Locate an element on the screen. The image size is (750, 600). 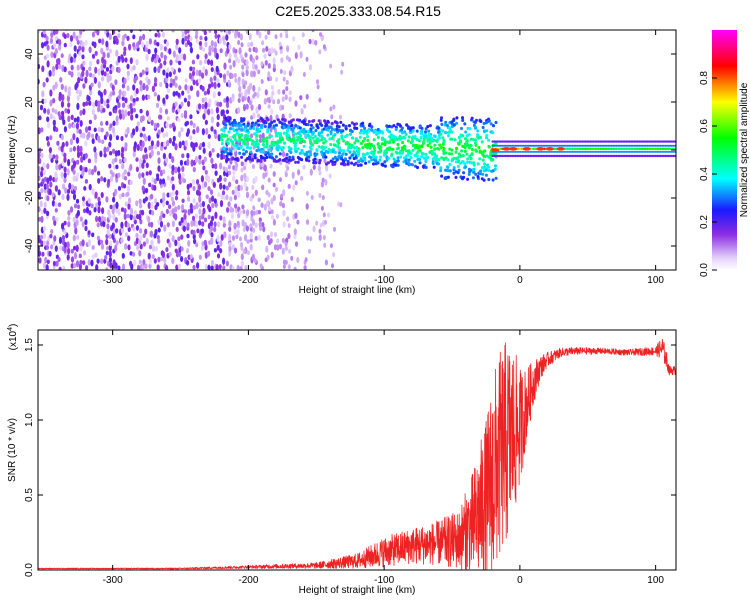
x-tick-label: -100 is located at coordinates (384, 280).